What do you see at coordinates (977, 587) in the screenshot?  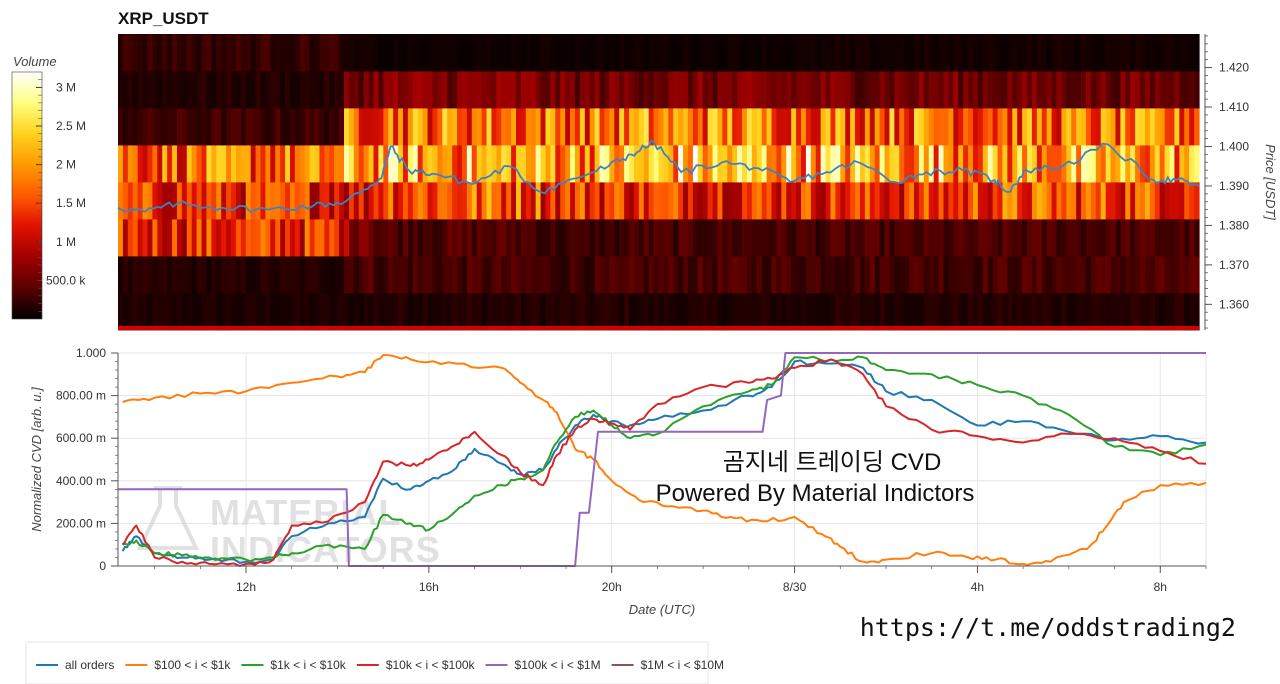 I see `cvd-x-tick-label: 4h` at bounding box center [977, 587].